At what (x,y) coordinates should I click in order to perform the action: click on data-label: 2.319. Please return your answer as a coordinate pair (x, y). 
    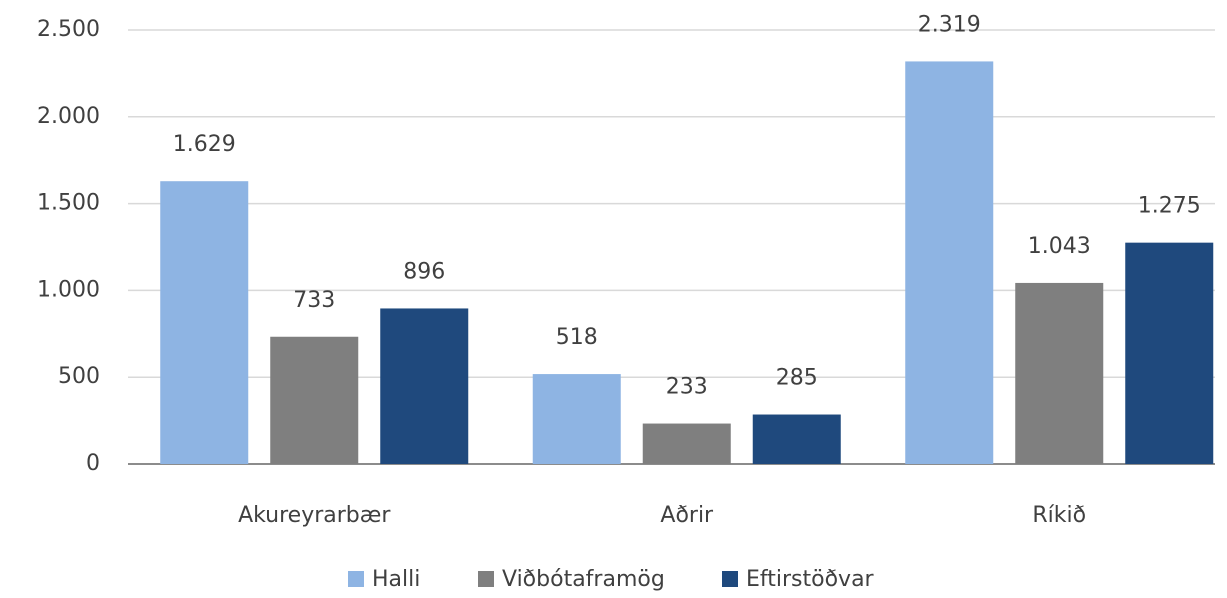
    Looking at the image, I should click on (949, 24).